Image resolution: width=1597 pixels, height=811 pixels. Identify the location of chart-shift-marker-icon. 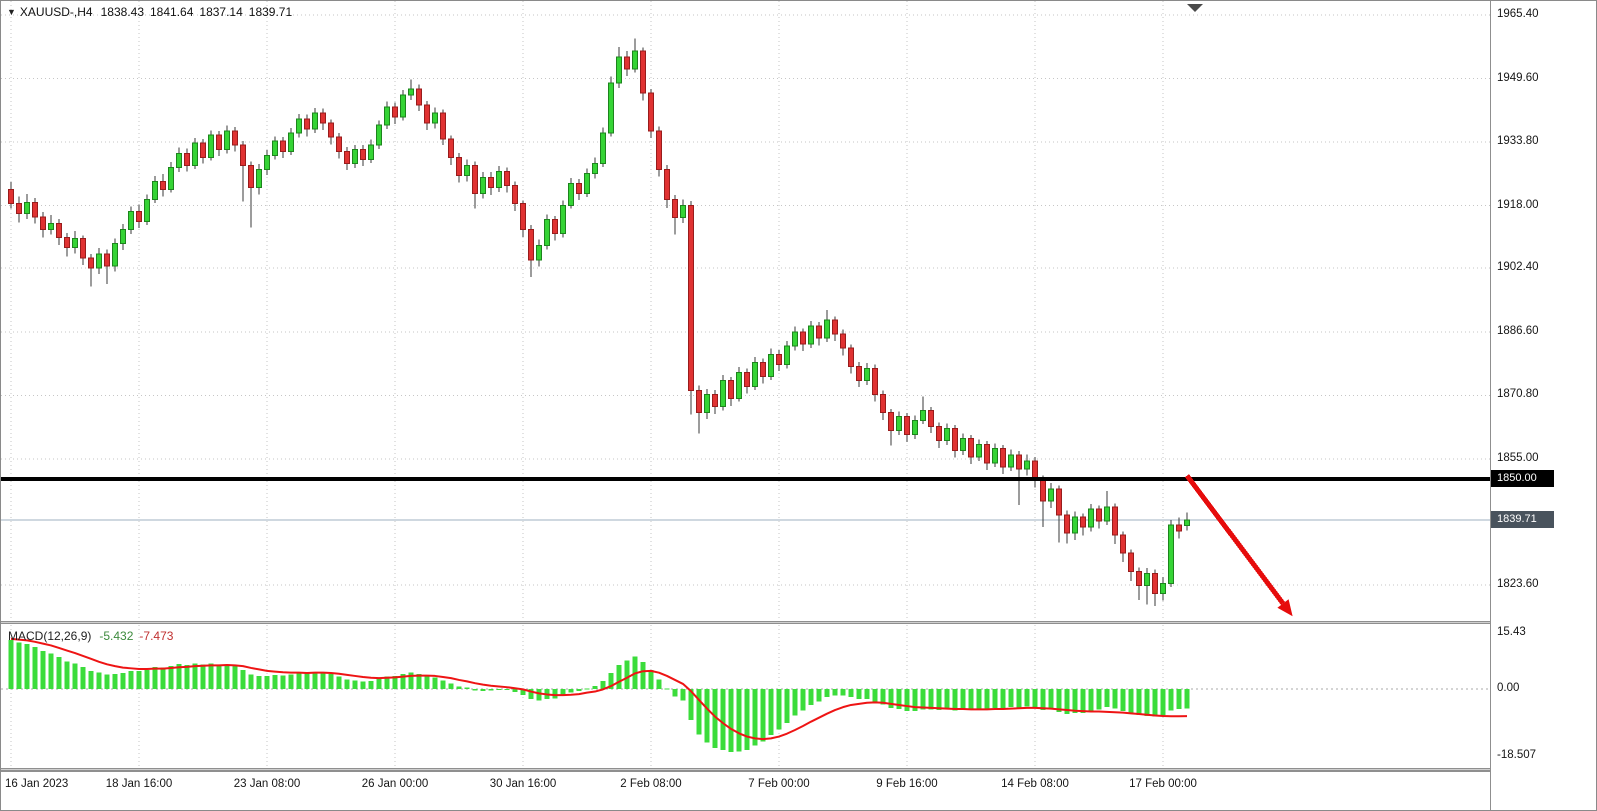
(1195, 8).